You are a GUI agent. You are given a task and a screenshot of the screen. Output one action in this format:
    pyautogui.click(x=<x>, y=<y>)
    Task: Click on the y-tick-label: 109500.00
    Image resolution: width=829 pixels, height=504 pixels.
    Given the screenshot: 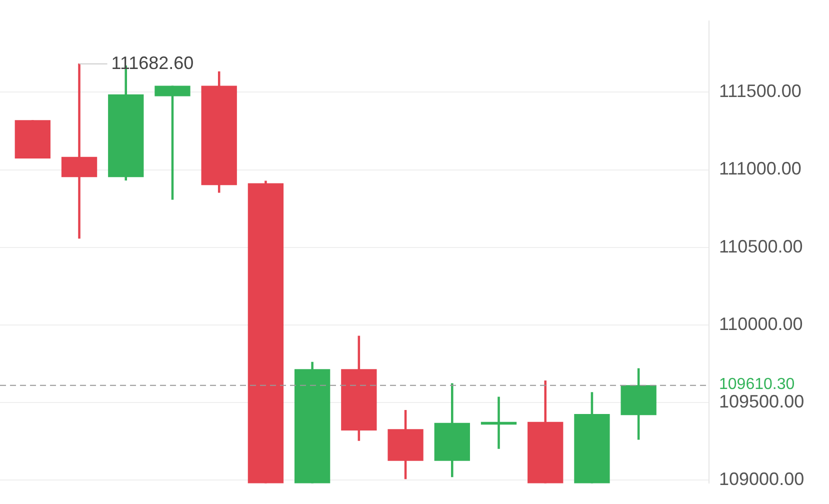 What is the action you would take?
    pyautogui.click(x=761, y=401)
    